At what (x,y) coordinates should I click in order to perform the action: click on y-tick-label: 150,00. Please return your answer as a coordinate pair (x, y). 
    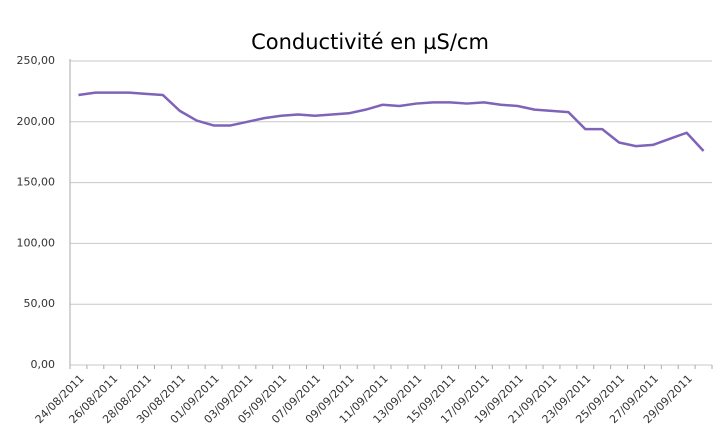
    Looking at the image, I should click on (36, 182).